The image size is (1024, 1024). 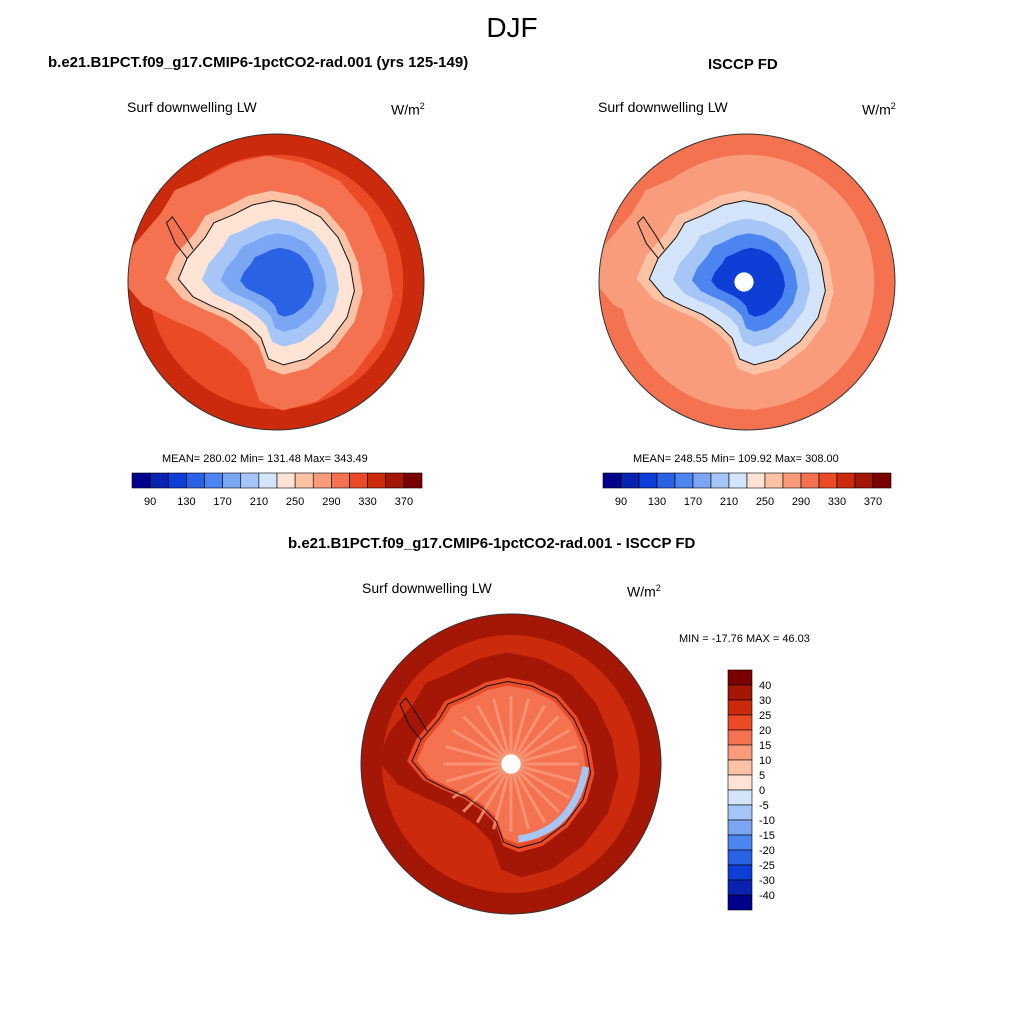 What do you see at coordinates (765, 716) in the screenshot?
I see `colorbar-tick-label: 25` at bounding box center [765, 716].